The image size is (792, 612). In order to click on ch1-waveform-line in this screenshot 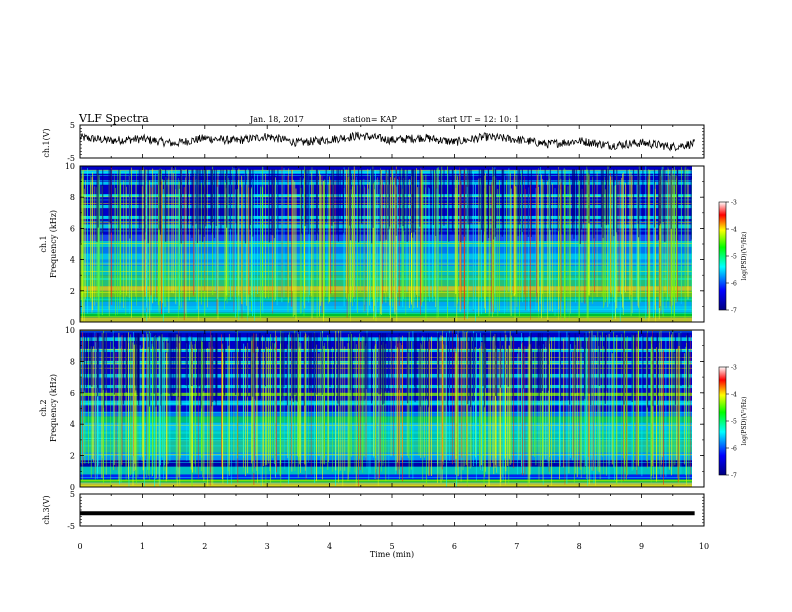, I will do `click(387, 141)`.